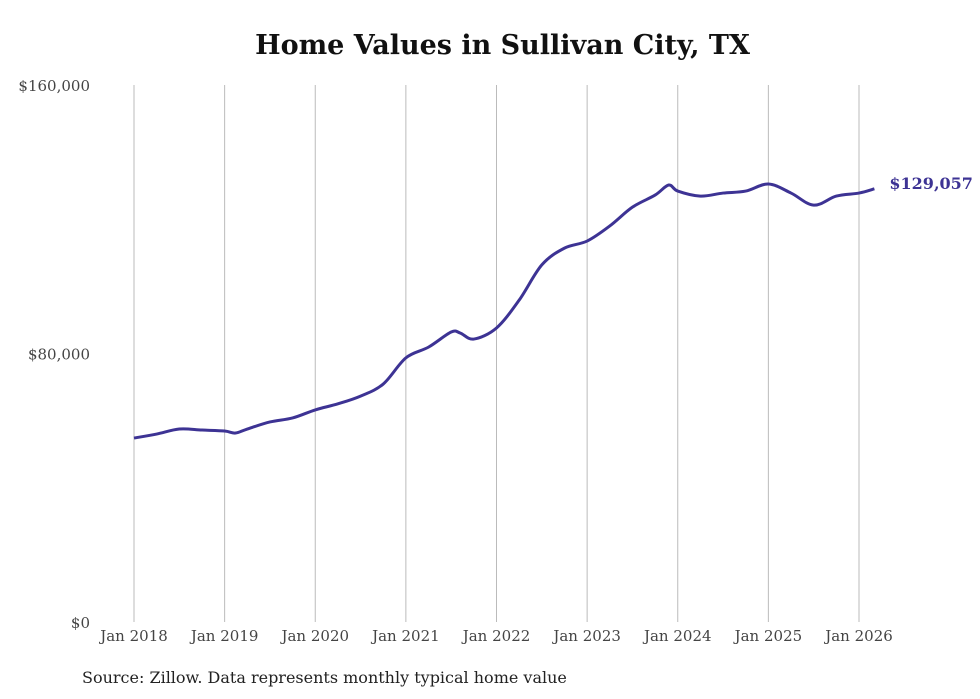 The image size is (980, 699). What do you see at coordinates (858, 636) in the screenshot?
I see `x-tick-label: Jan 2026` at bounding box center [858, 636].